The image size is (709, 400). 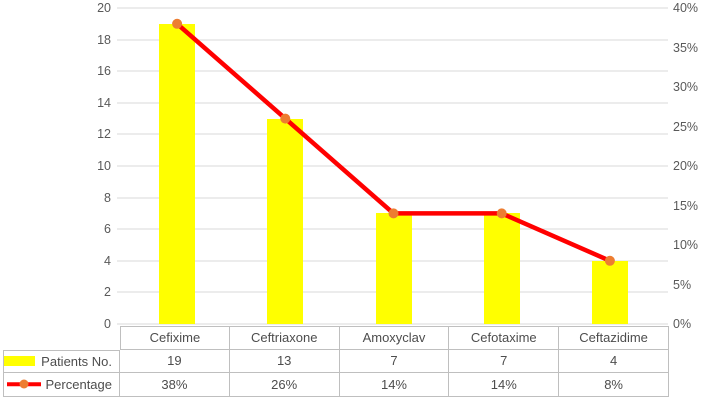 I want to click on right-axis-tick-label: 40%, so click(x=686, y=8).